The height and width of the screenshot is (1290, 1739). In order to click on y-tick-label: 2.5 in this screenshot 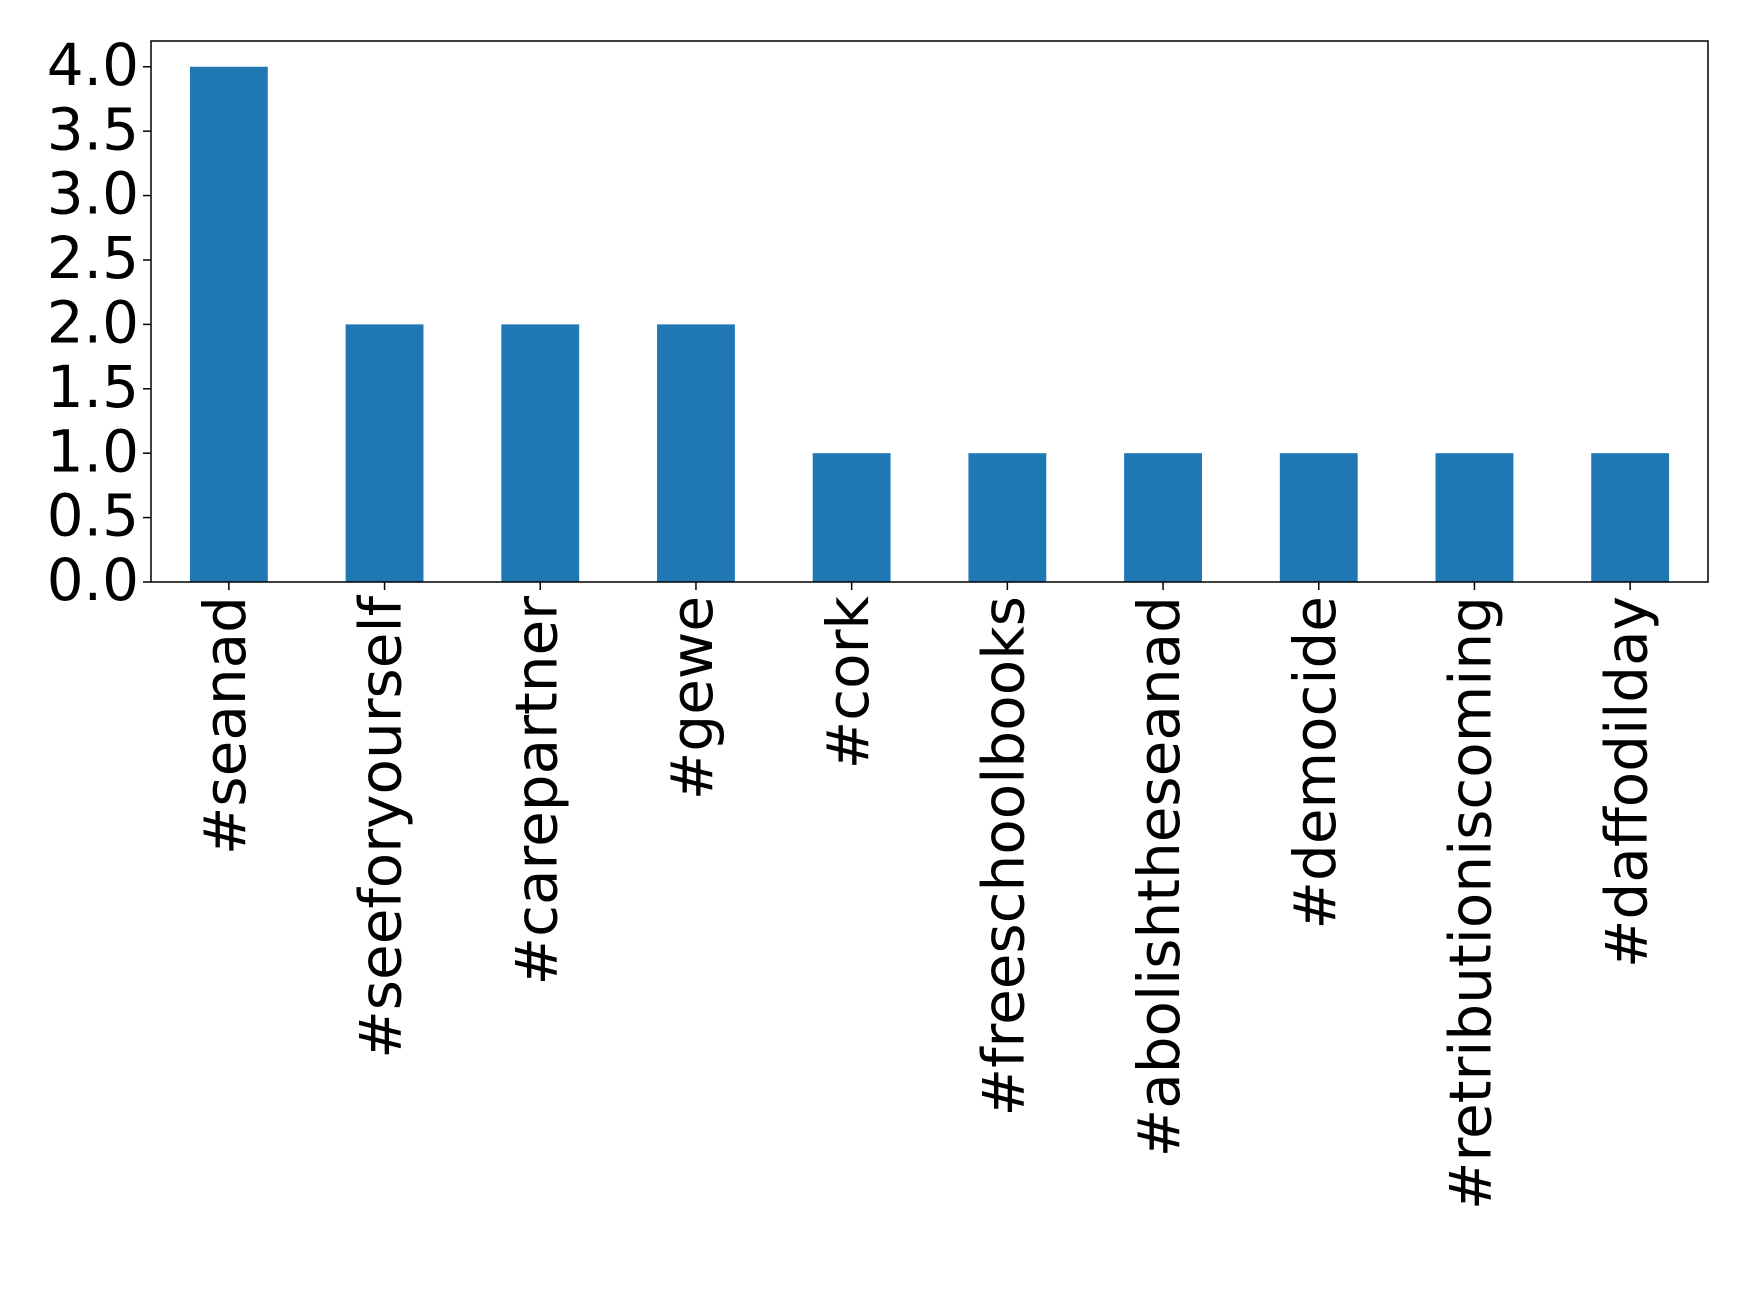, I will do `click(93, 258)`.